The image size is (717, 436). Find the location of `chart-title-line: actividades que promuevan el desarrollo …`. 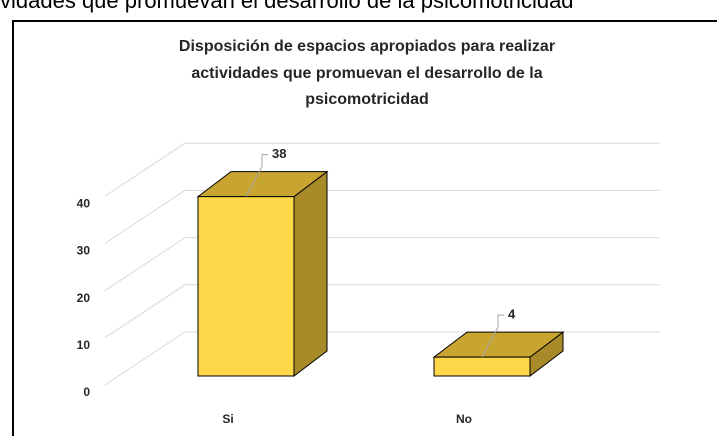

chart-title-line: actividades que promuevan el desarrollo … is located at coordinates (366, 73).